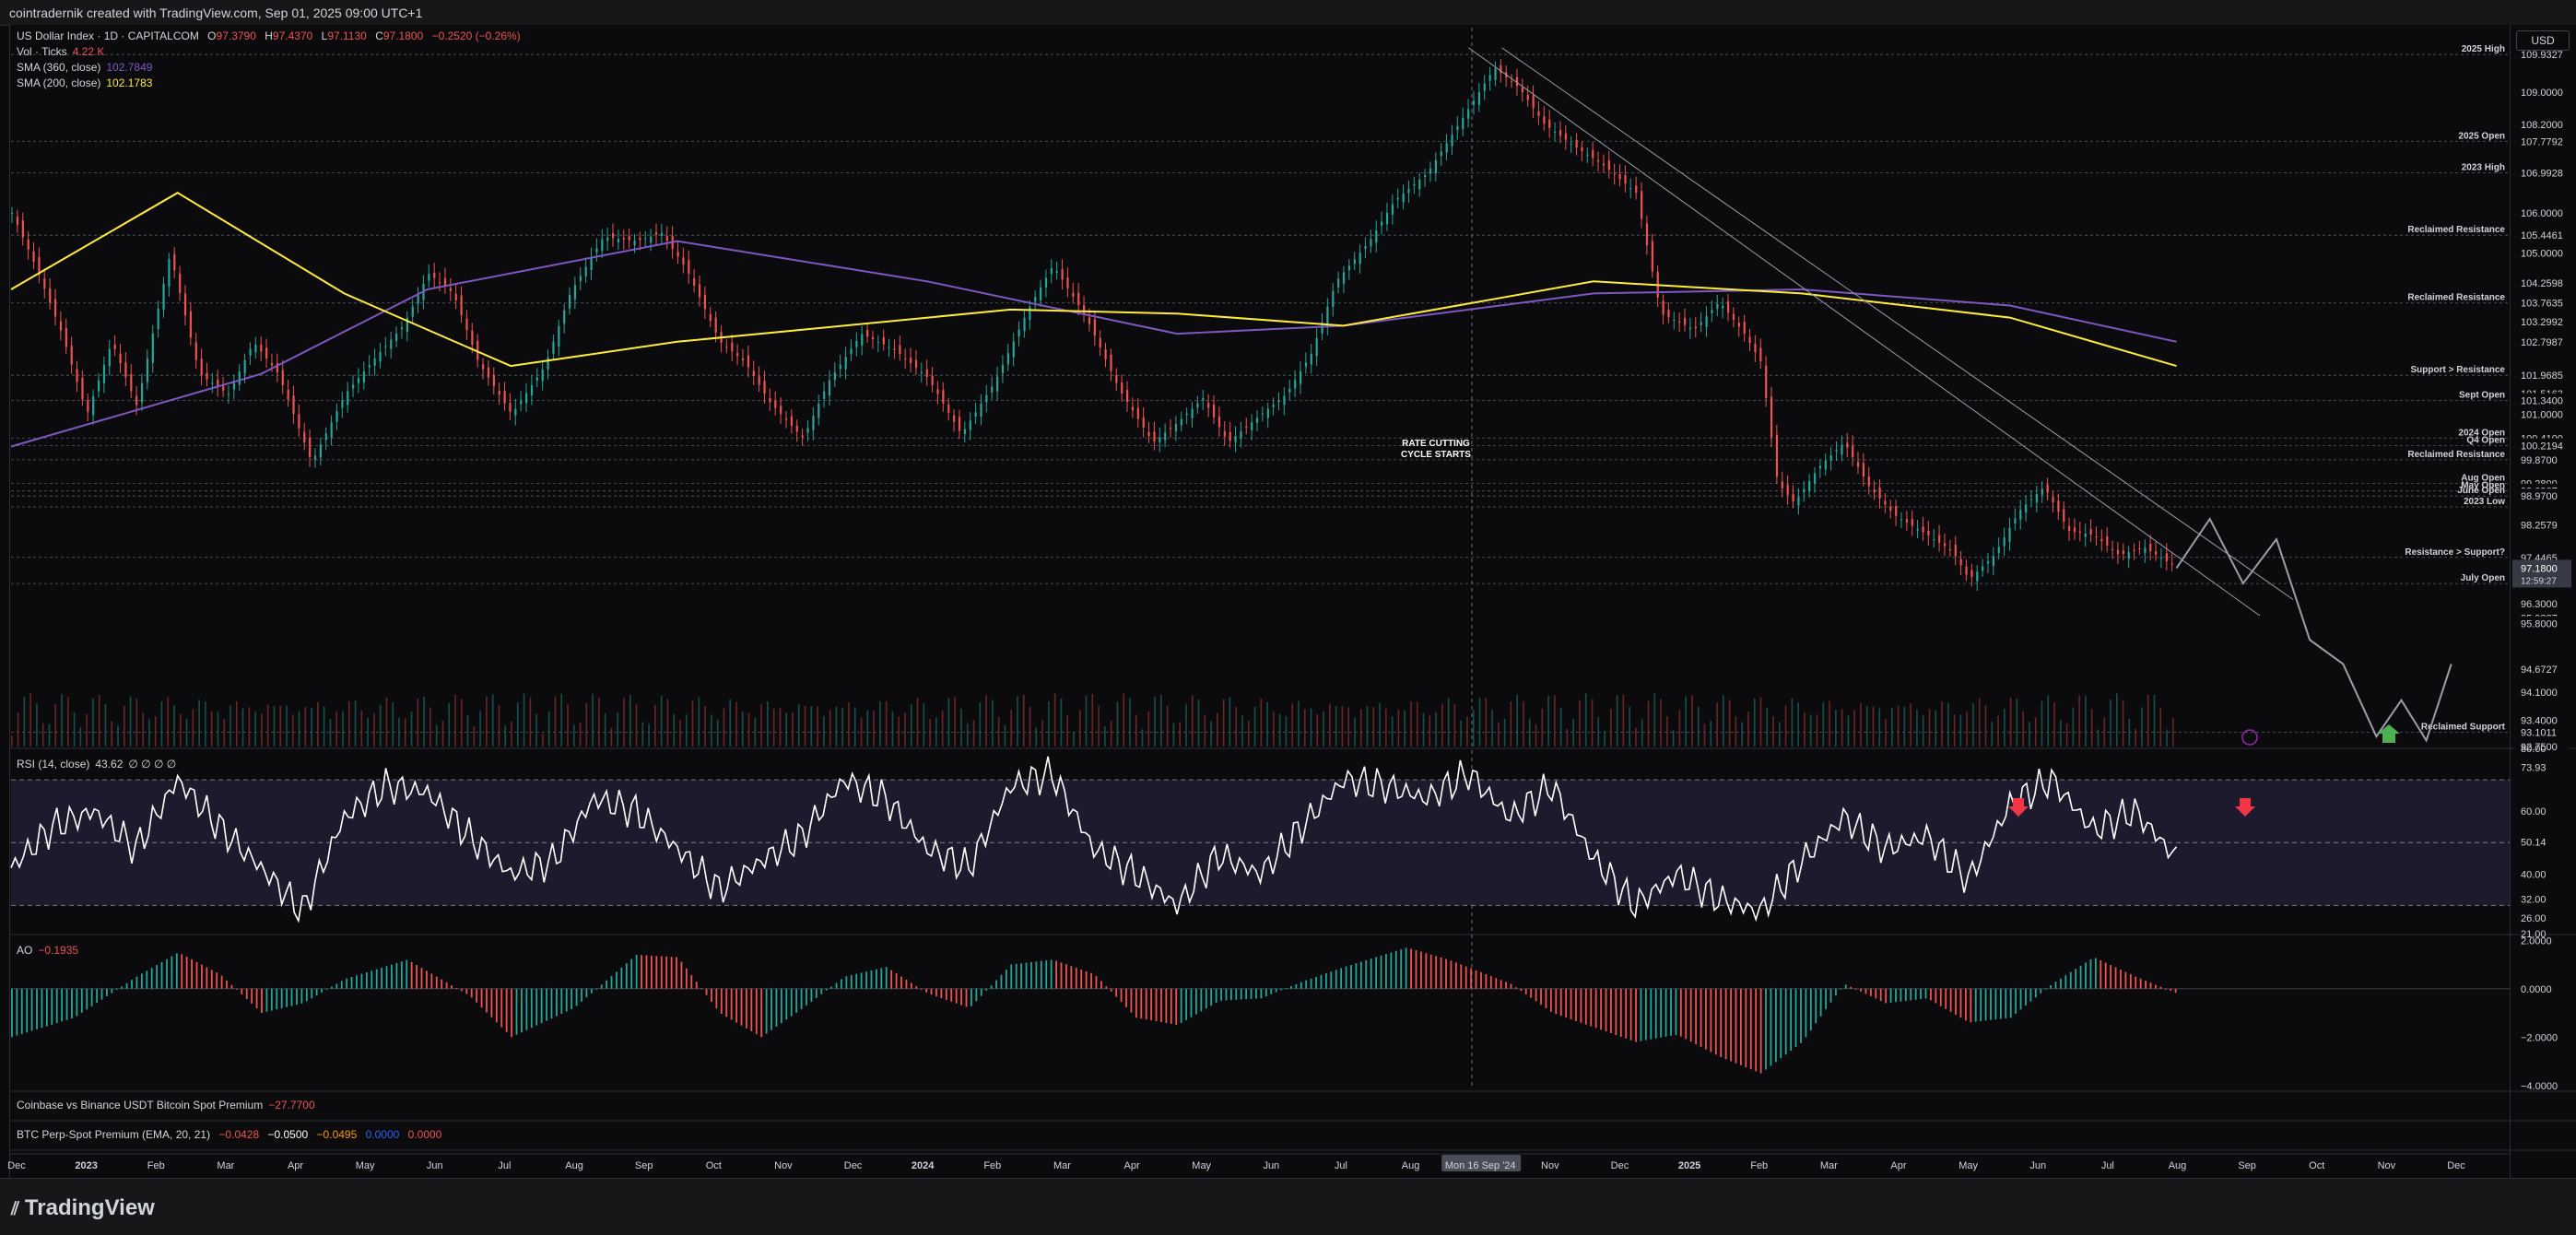 The width and height of the screenshot is (2576, 1235). What do you see at coordinates (83, 1207) in the screenshot?
I see `tradingview-logo: ⫽ TradingView` at bounding box center [83, 1207].